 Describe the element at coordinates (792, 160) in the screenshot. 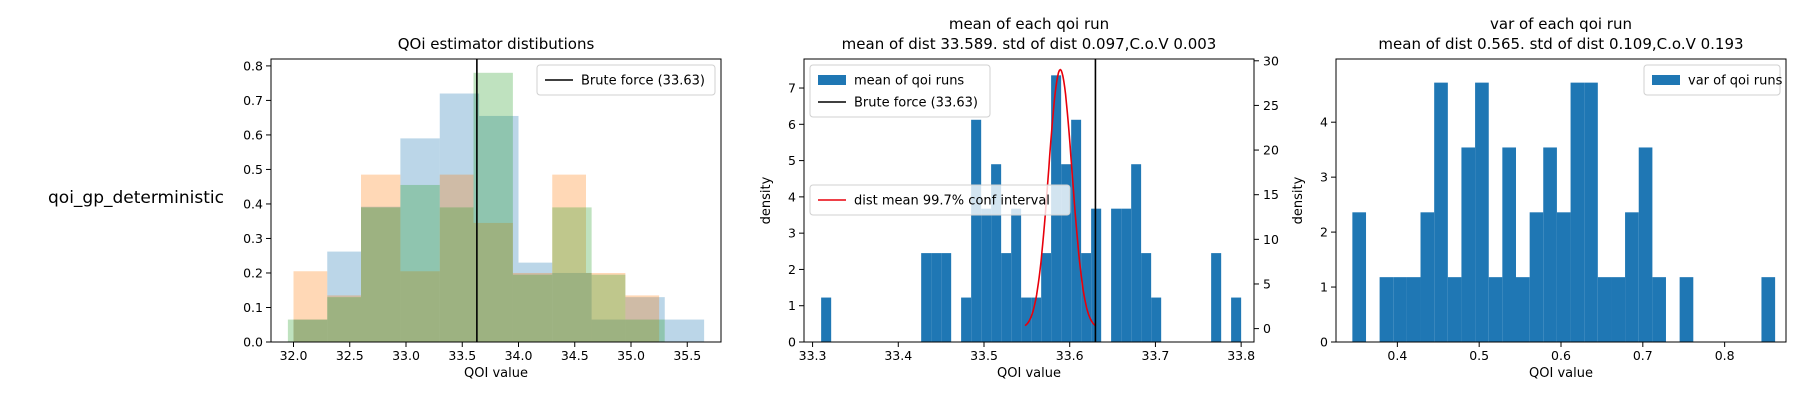

I see `y-tick-label: 5` at that location.